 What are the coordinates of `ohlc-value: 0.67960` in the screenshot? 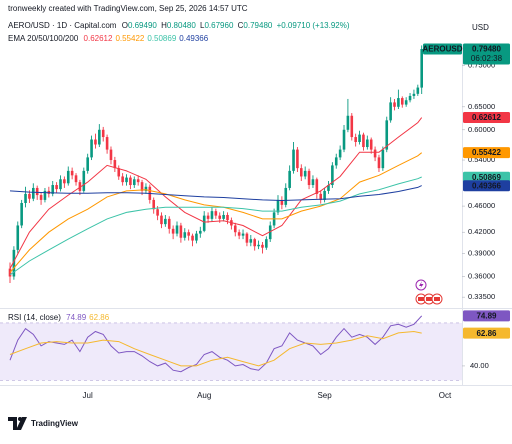 It's located at (218, 25).